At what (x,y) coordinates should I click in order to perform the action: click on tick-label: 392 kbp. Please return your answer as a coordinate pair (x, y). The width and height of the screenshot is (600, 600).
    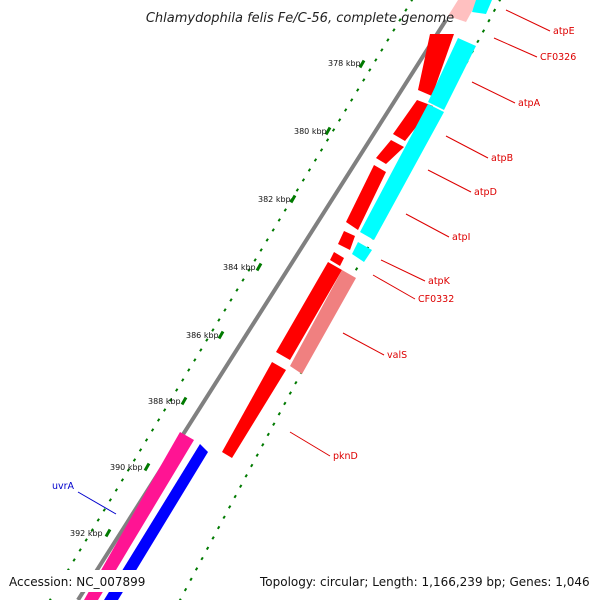
    Looking at the image, I should click on (86, 533).